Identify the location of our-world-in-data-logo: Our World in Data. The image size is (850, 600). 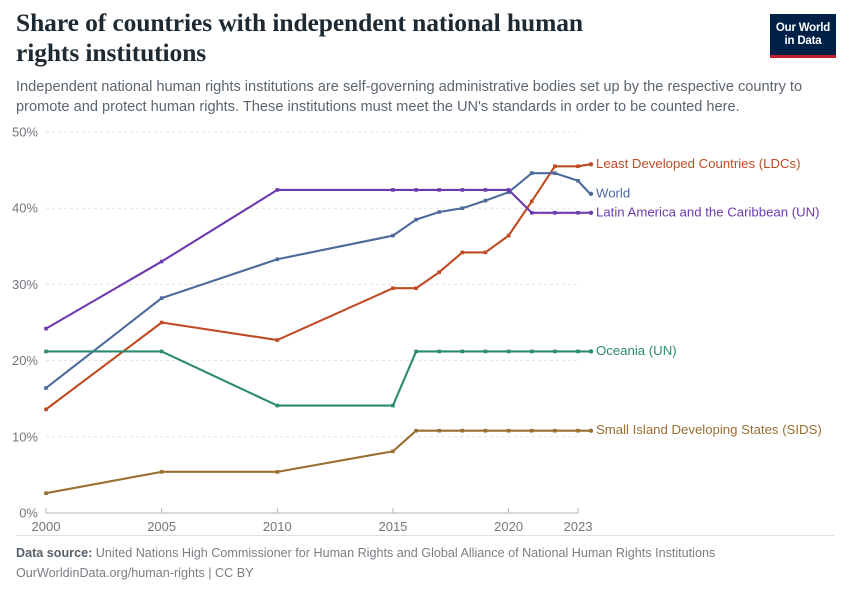
(803, 36).